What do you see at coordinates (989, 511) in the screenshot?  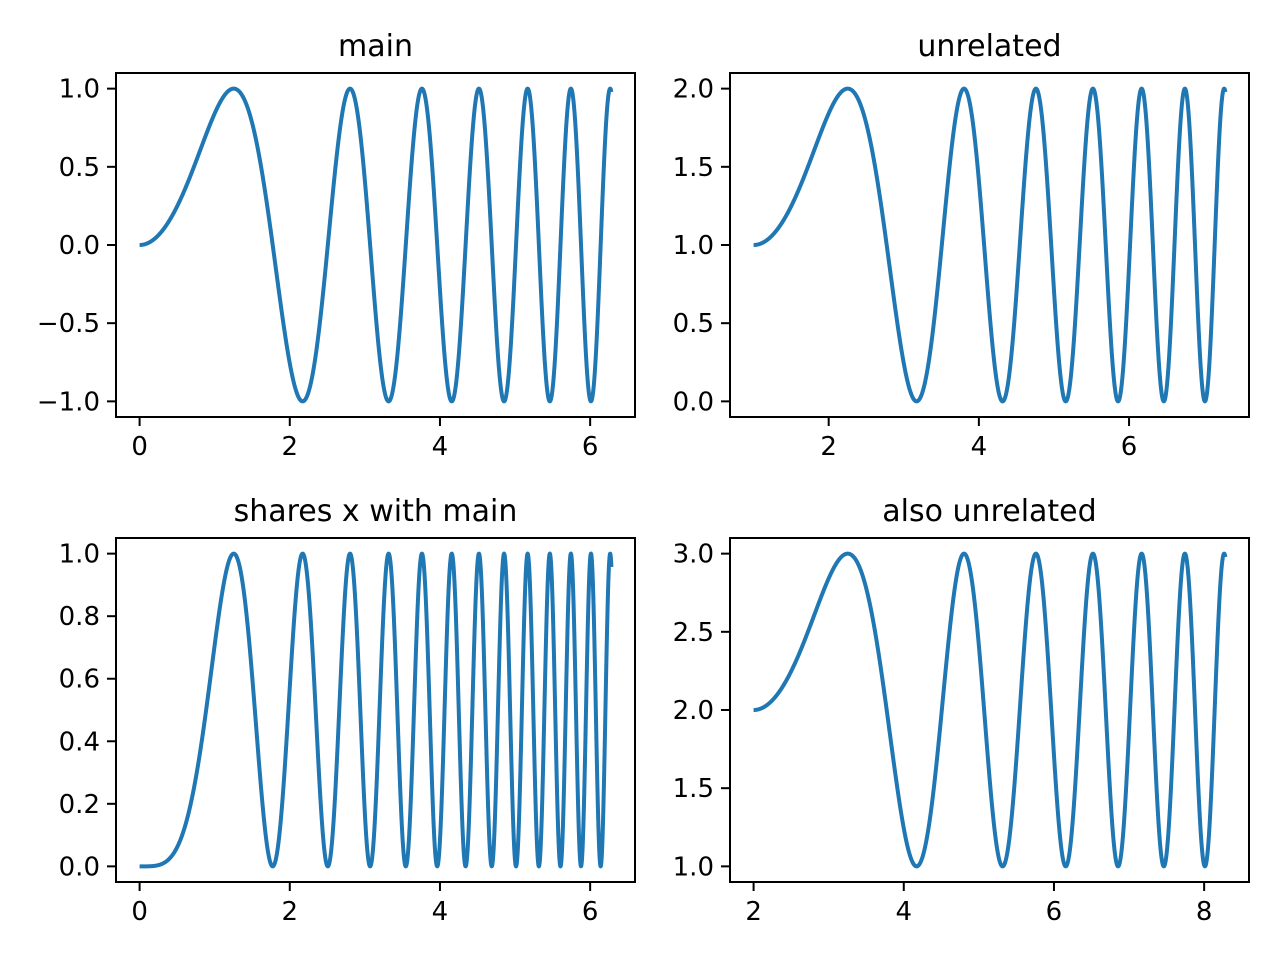 I see `subplot-also-unrelated-title: also unrelated` at bounding box center [989, 511].